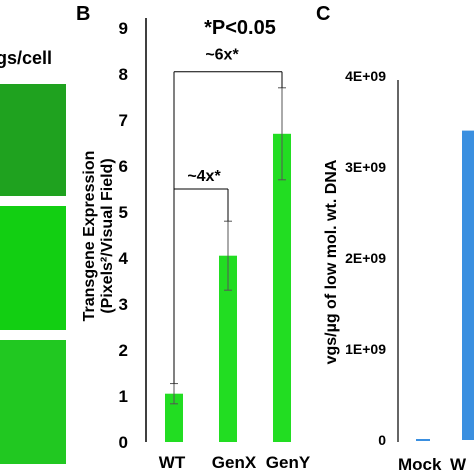  Describe the element at coordinates (33, 402) in the screenshot. I see `micrograph-bottom` at that location.